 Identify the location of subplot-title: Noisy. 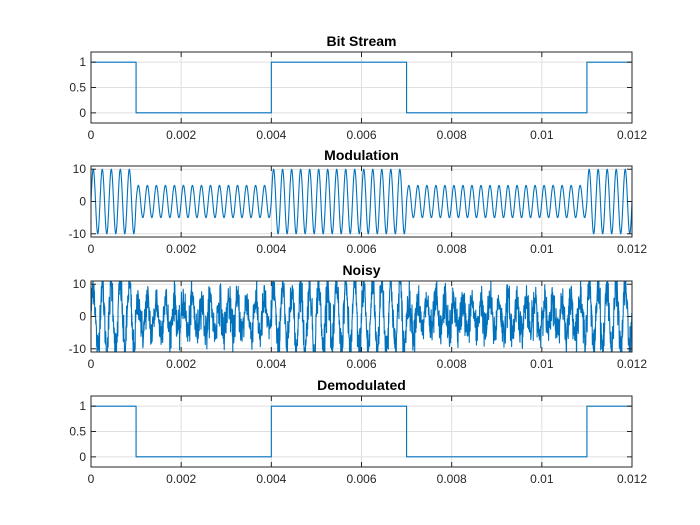
(361, 270).